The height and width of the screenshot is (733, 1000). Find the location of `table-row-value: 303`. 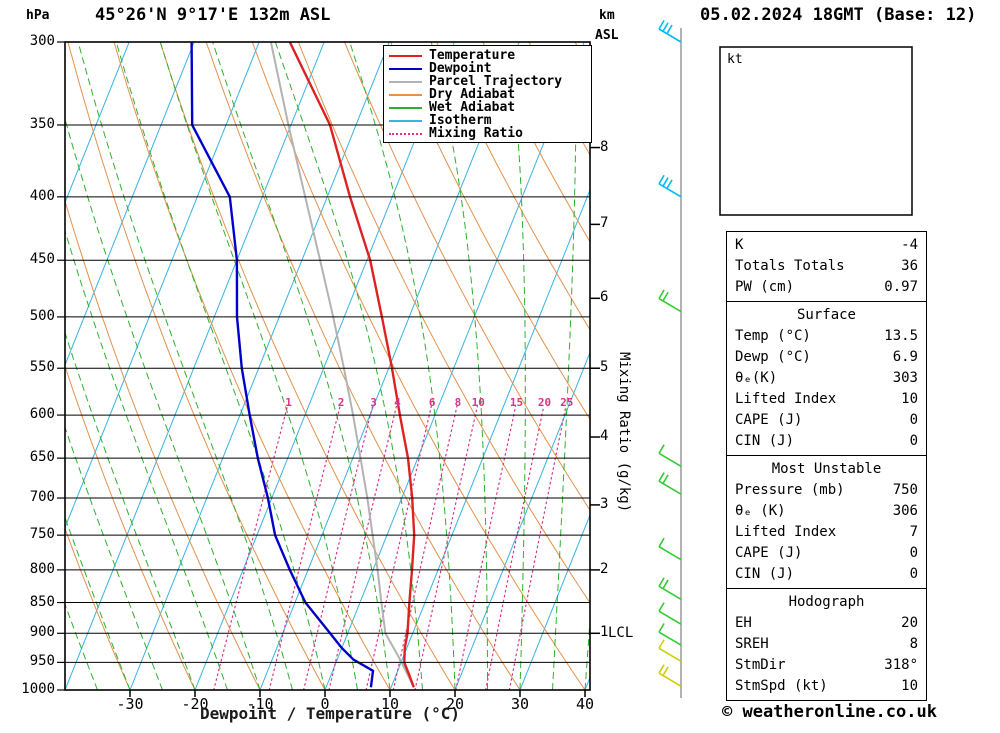

table-row-value: 303 is located at coordinates (905, 378).